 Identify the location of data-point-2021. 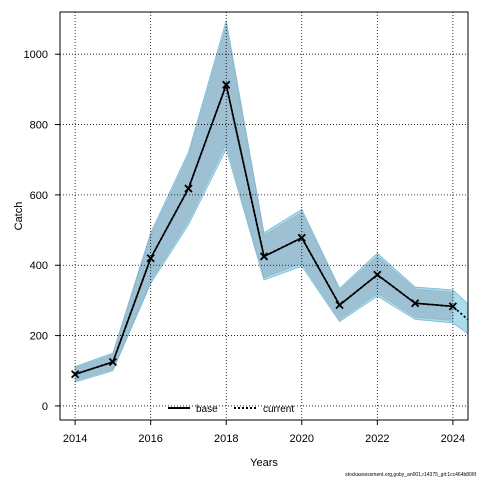
(339, 305).